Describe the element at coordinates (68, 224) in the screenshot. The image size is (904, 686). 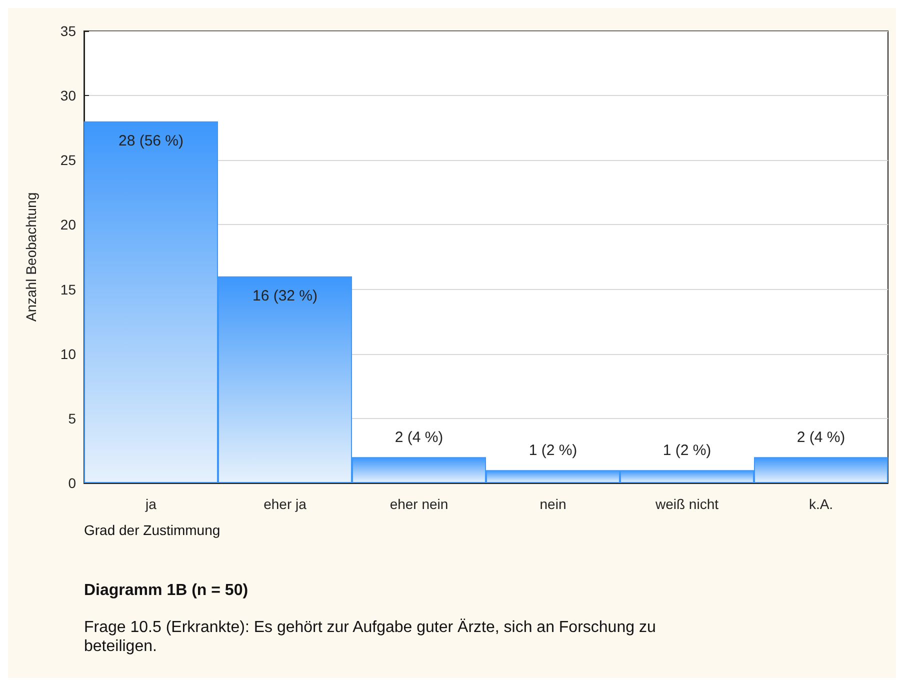
I see `y-tick-label: 20` at that location.